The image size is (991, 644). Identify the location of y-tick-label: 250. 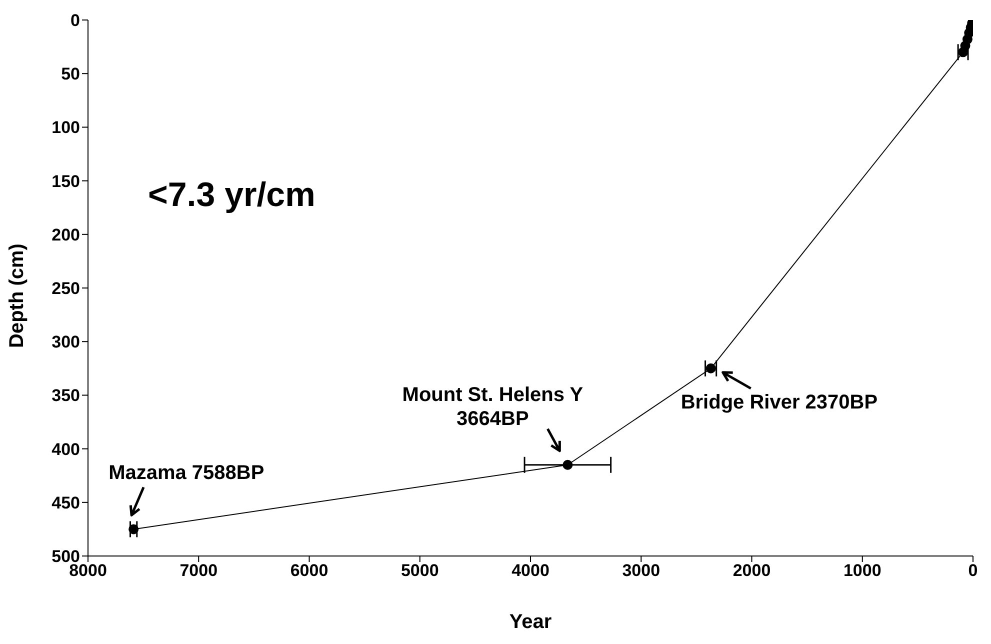
(66, 288).